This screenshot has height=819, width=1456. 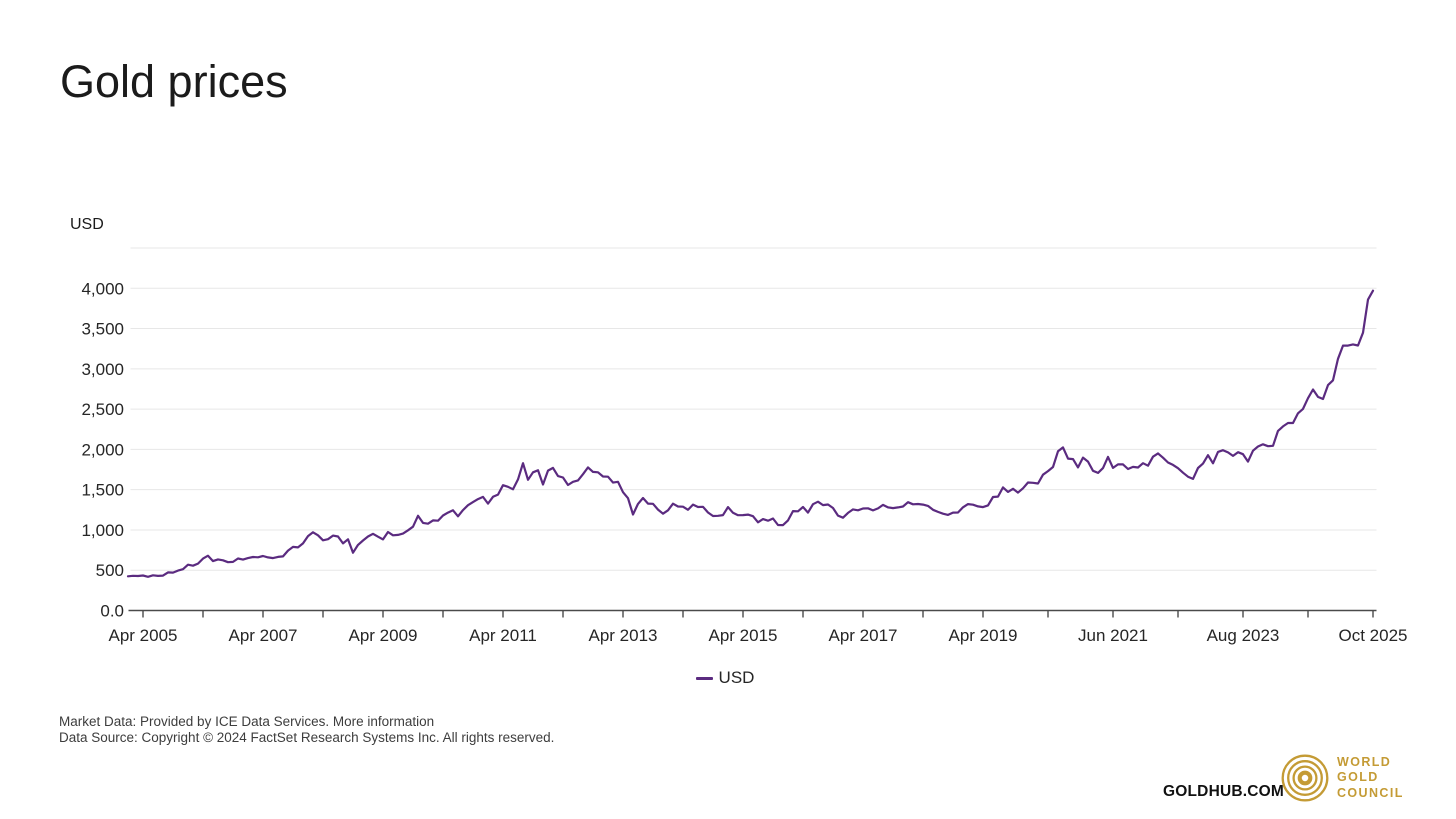 I want to click on x-tick-label: Apr 2013, so click(x=623, y=635).